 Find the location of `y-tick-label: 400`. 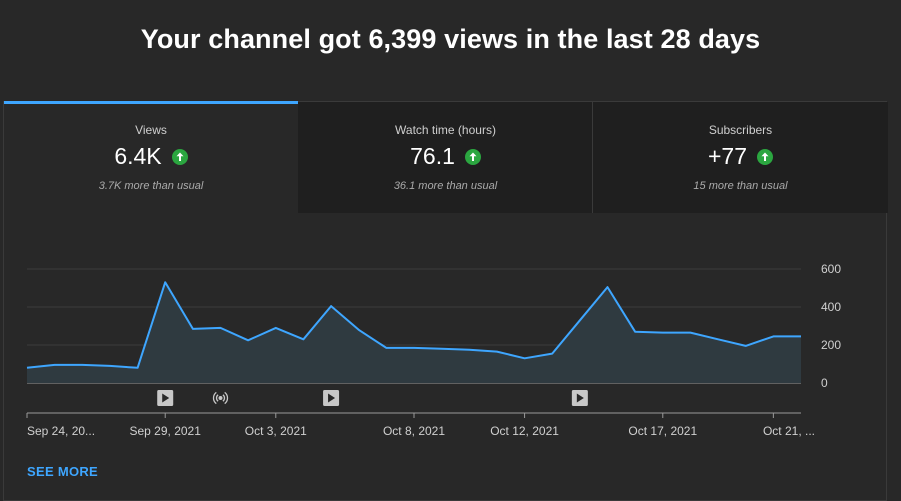

y-tick-label: 400 is located at coordinates (831, 307).